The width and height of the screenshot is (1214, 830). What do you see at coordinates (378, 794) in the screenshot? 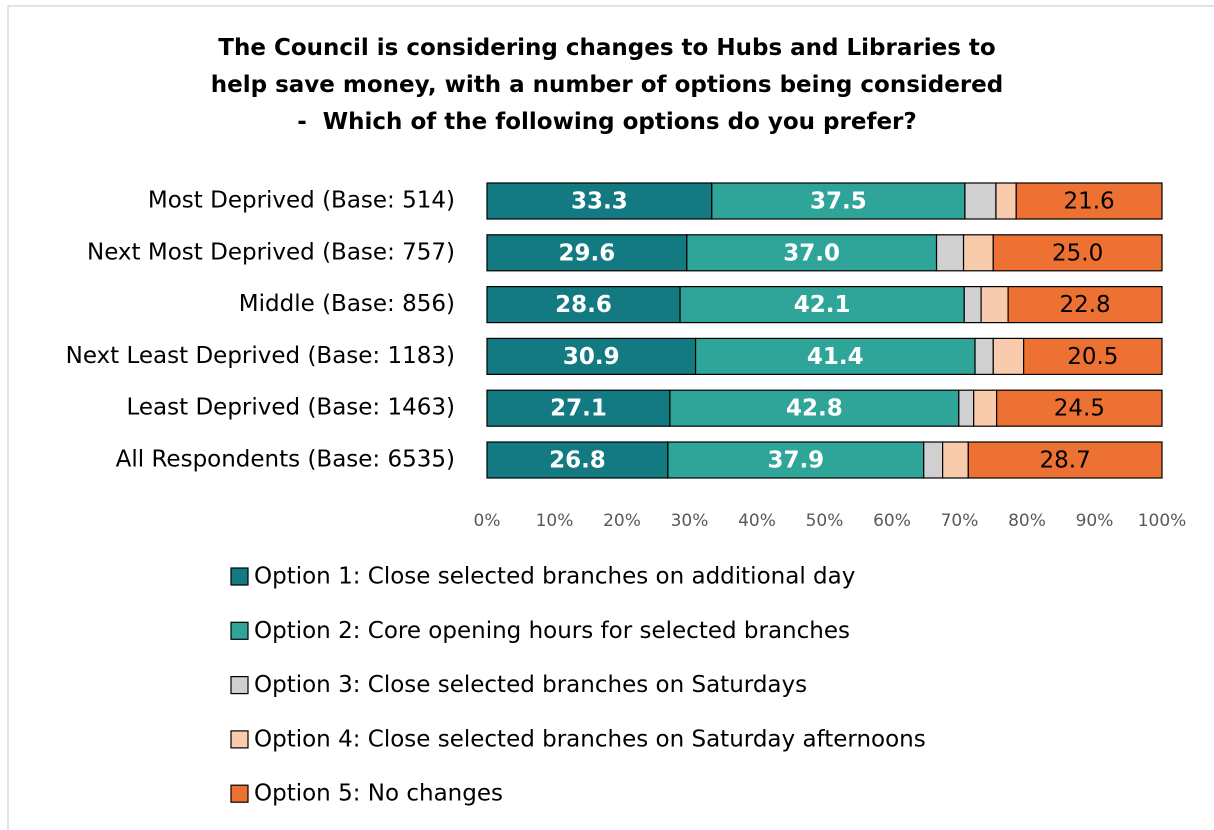
I see `legend-label: Option 5: No changes` at bounding box center [378, 794].